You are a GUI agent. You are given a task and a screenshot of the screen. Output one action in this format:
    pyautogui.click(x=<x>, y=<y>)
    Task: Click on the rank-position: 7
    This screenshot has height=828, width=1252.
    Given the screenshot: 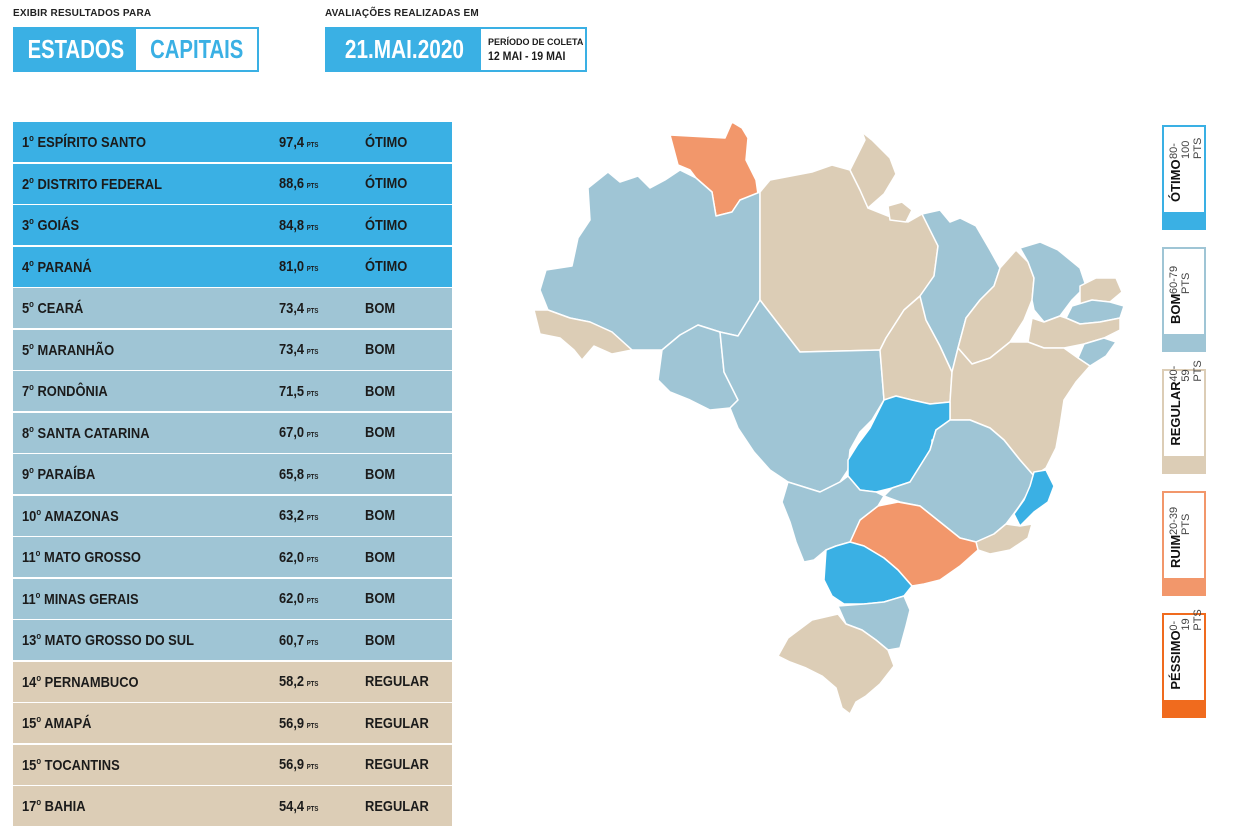 What is the action you would take?
    pyautogui.click(x=26, y=391)
    